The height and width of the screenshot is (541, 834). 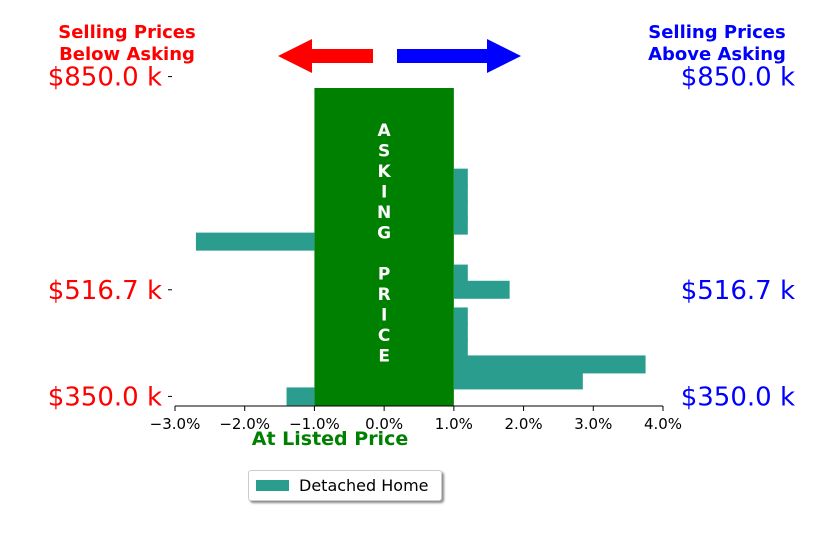 What do you see at coordinates (738, 397) in the screenshot?
I see `y-tick-label-right: $350.0 k` at bounding box center [738, 397].